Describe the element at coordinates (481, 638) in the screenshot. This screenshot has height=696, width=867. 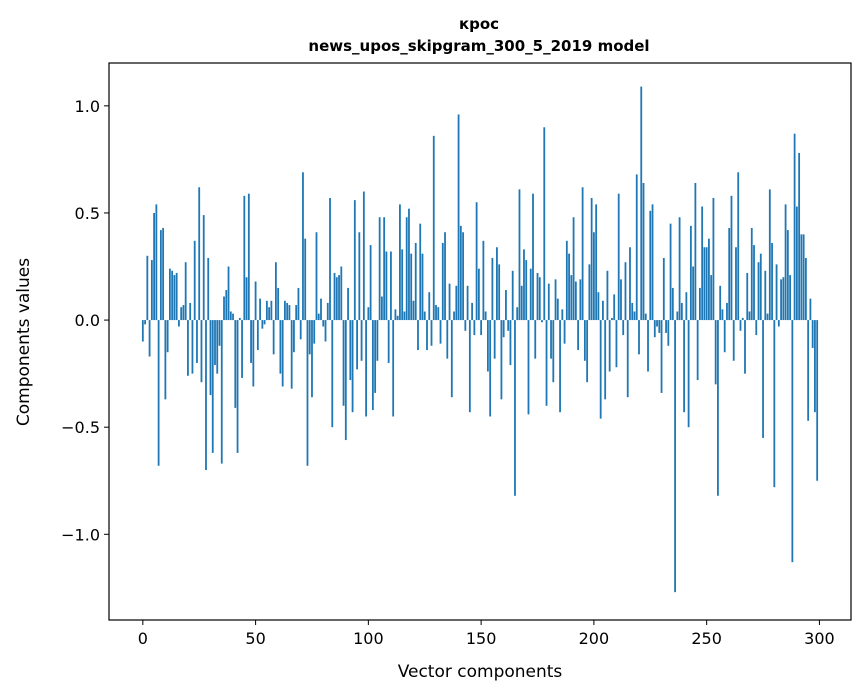
I see `x-tick-label-150: 150` at that location.